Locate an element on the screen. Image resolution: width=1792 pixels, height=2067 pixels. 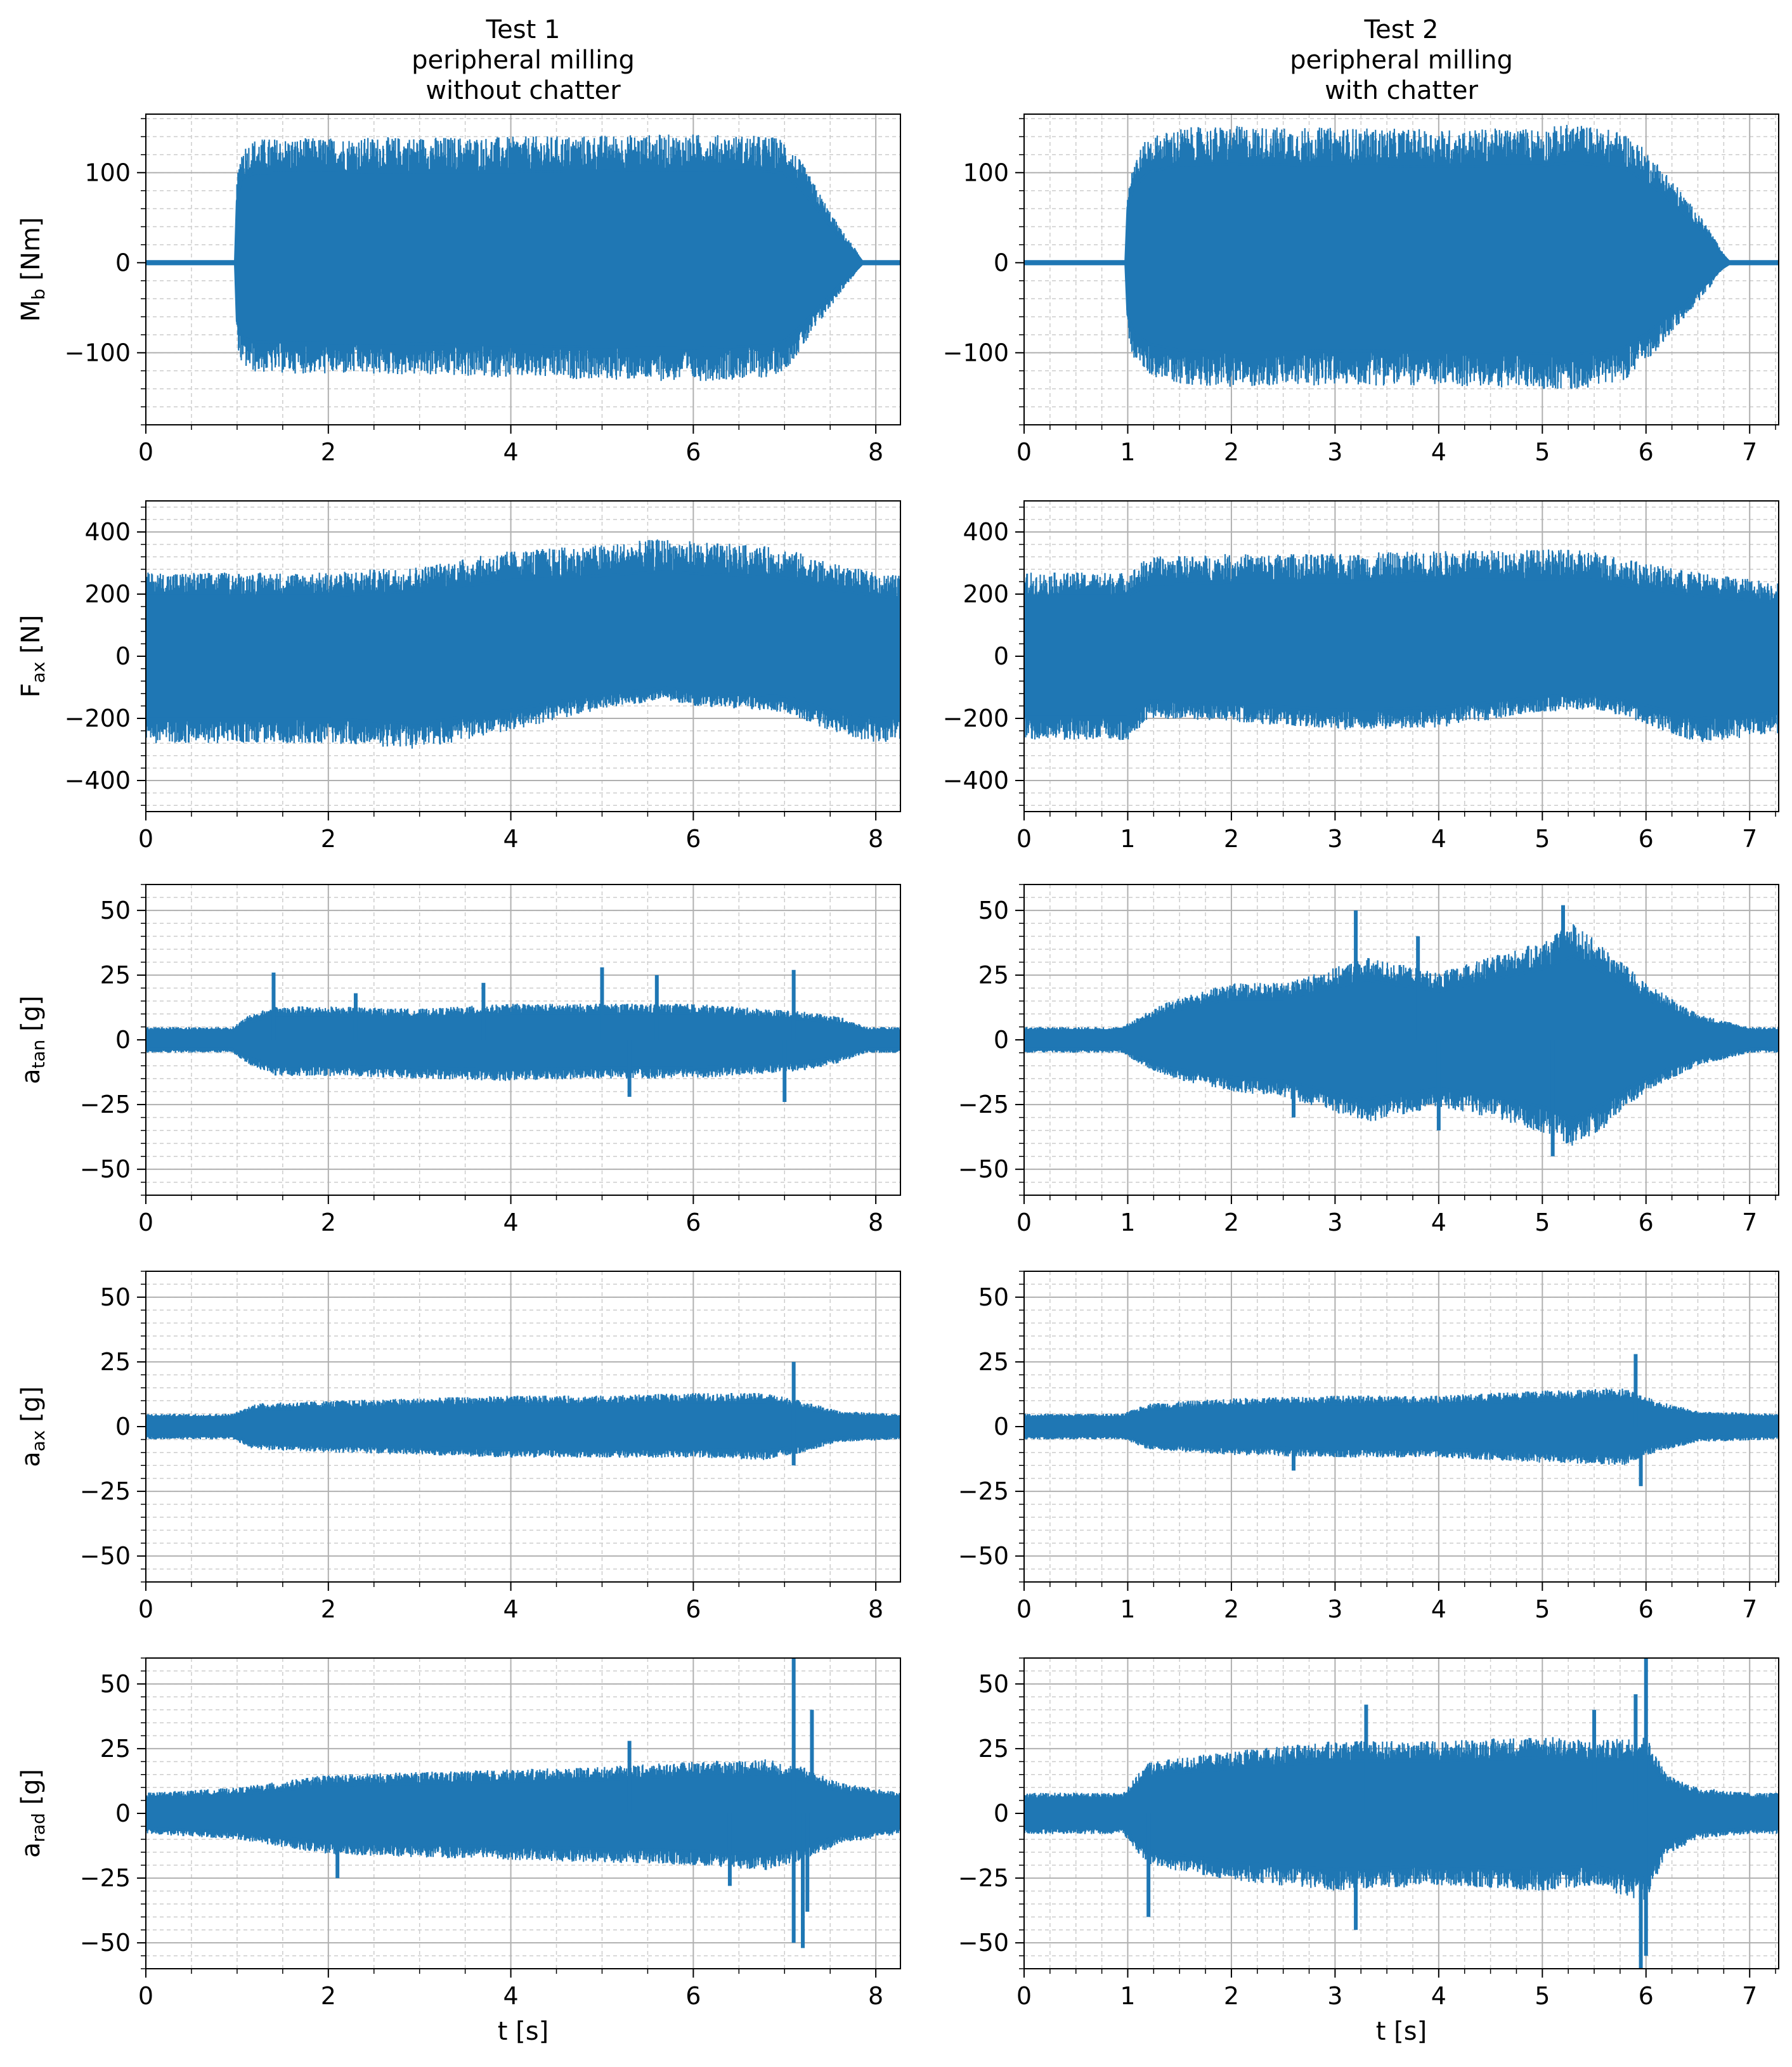
subplot-1: 0 2 4 6 8 −100 0 100 is located at coordinates (483, 289).